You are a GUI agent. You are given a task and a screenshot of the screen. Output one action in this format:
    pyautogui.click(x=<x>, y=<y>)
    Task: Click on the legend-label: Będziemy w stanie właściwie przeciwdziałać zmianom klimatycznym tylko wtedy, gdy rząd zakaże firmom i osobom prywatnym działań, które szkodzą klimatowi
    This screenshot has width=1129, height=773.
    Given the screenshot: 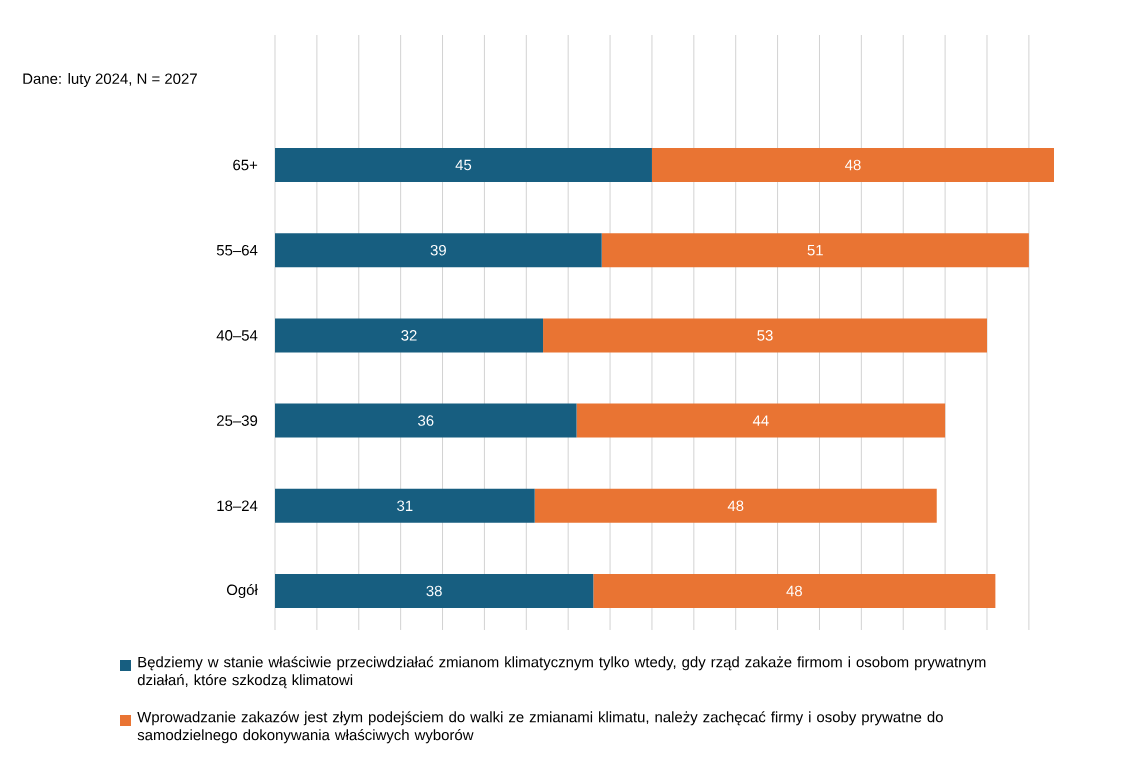 What is the action you would take?
    pyautogui.click(x=561, y=672)
    